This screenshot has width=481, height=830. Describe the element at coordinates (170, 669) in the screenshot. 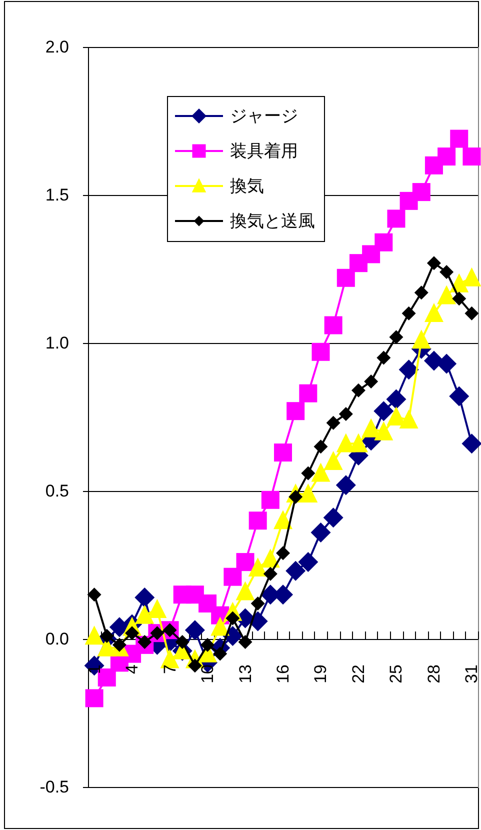

I see `x-tick-label: 7` at that location.